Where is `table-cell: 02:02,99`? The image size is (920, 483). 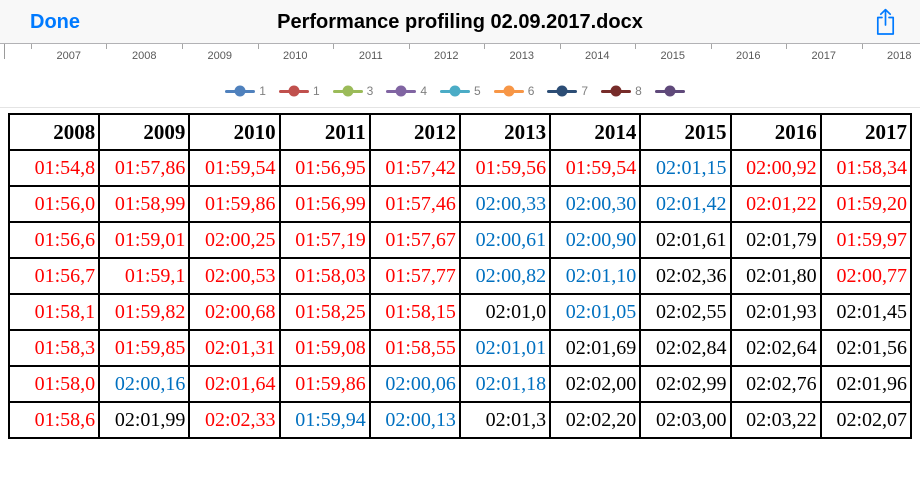
table-cell: 02:02,99 is located at coordinates (685, 384).